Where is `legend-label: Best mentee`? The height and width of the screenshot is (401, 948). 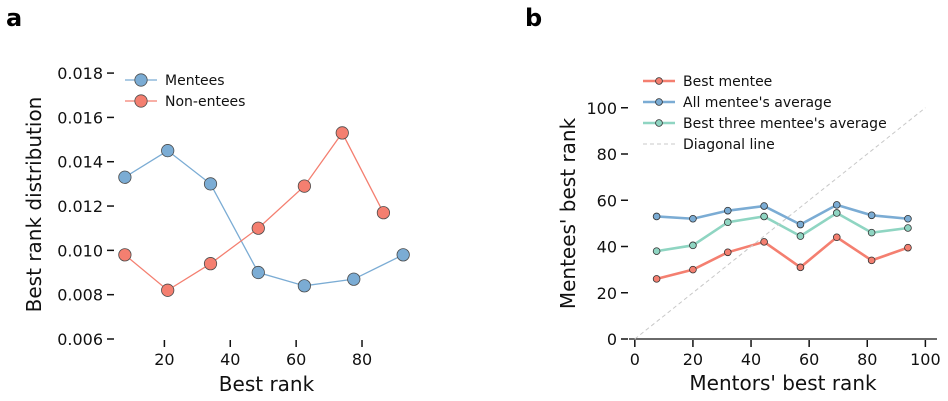 legend-label: Best mentee is located at coordinates (727, 82).